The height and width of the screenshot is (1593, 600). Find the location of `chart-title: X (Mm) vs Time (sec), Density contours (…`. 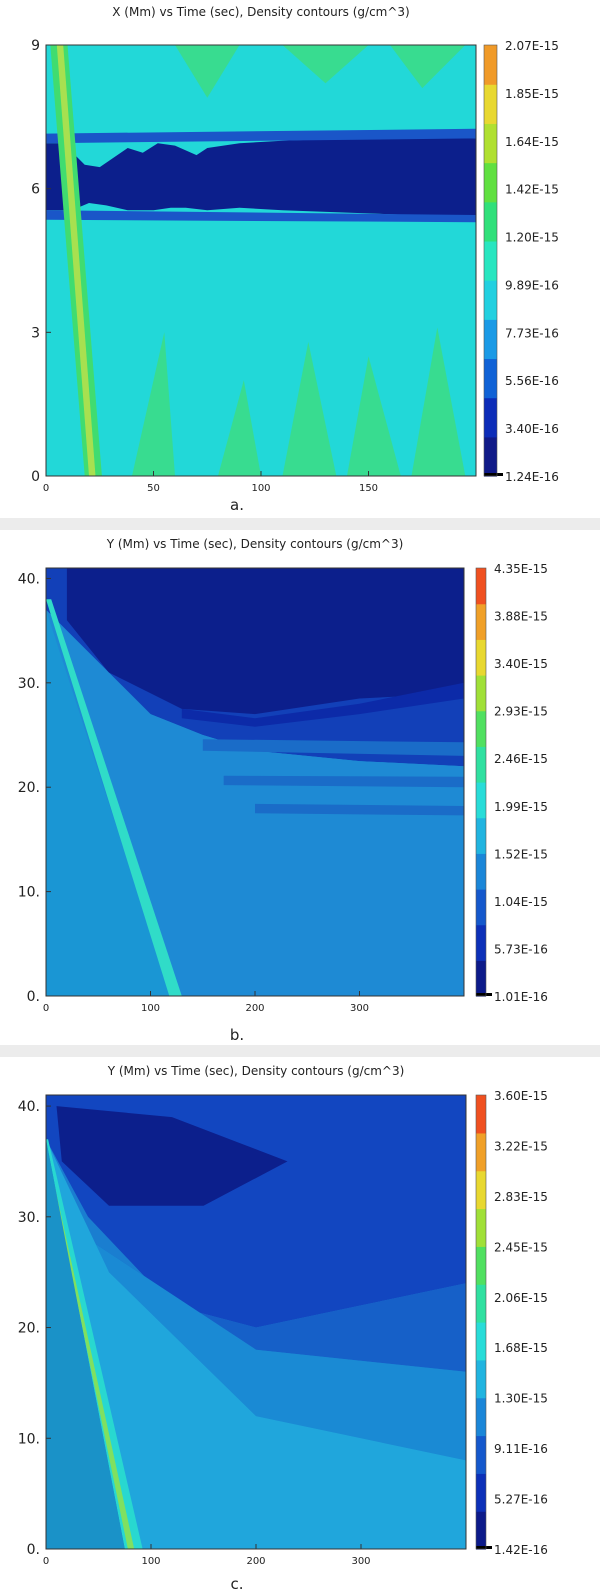

chart-title: X (Mm) vs Time (sec), Density contours (… is located at coordinates (260, 12).